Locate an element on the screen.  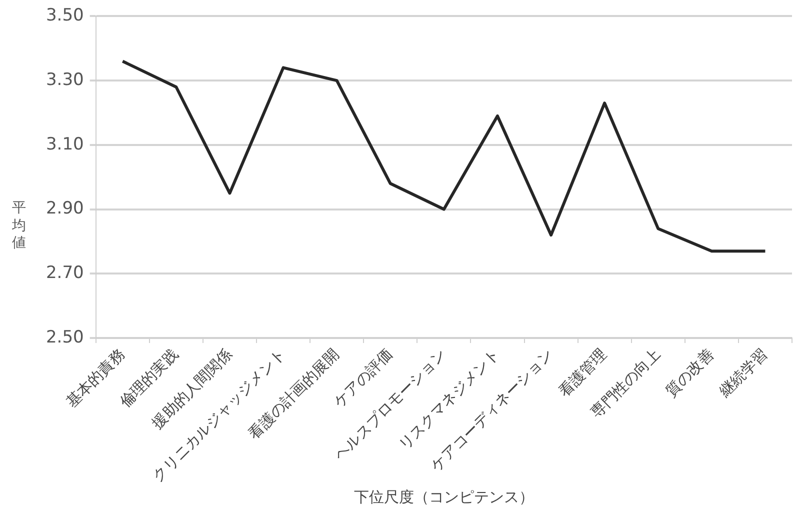
y-tick-label: 2.70 is located at coordinates (65, 273).